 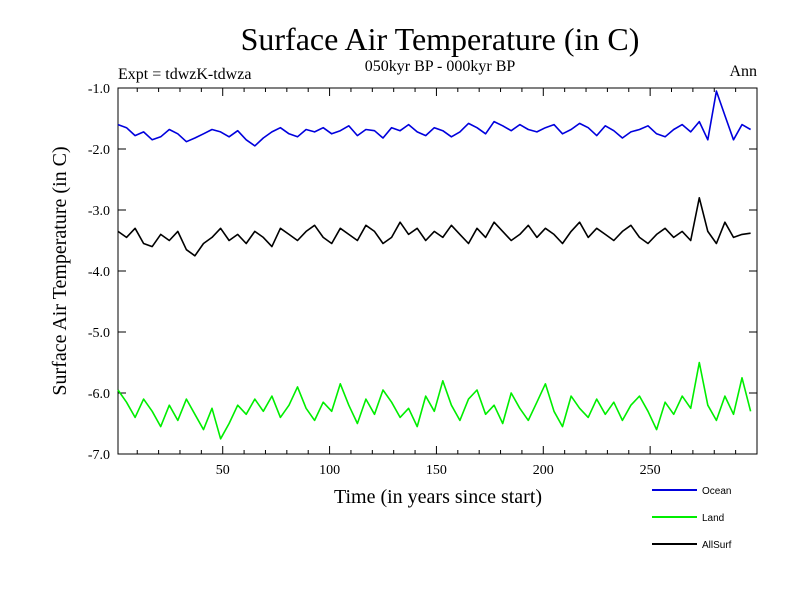 I want to click on y-tick-label: -1.0, so click(x=99, y=89).